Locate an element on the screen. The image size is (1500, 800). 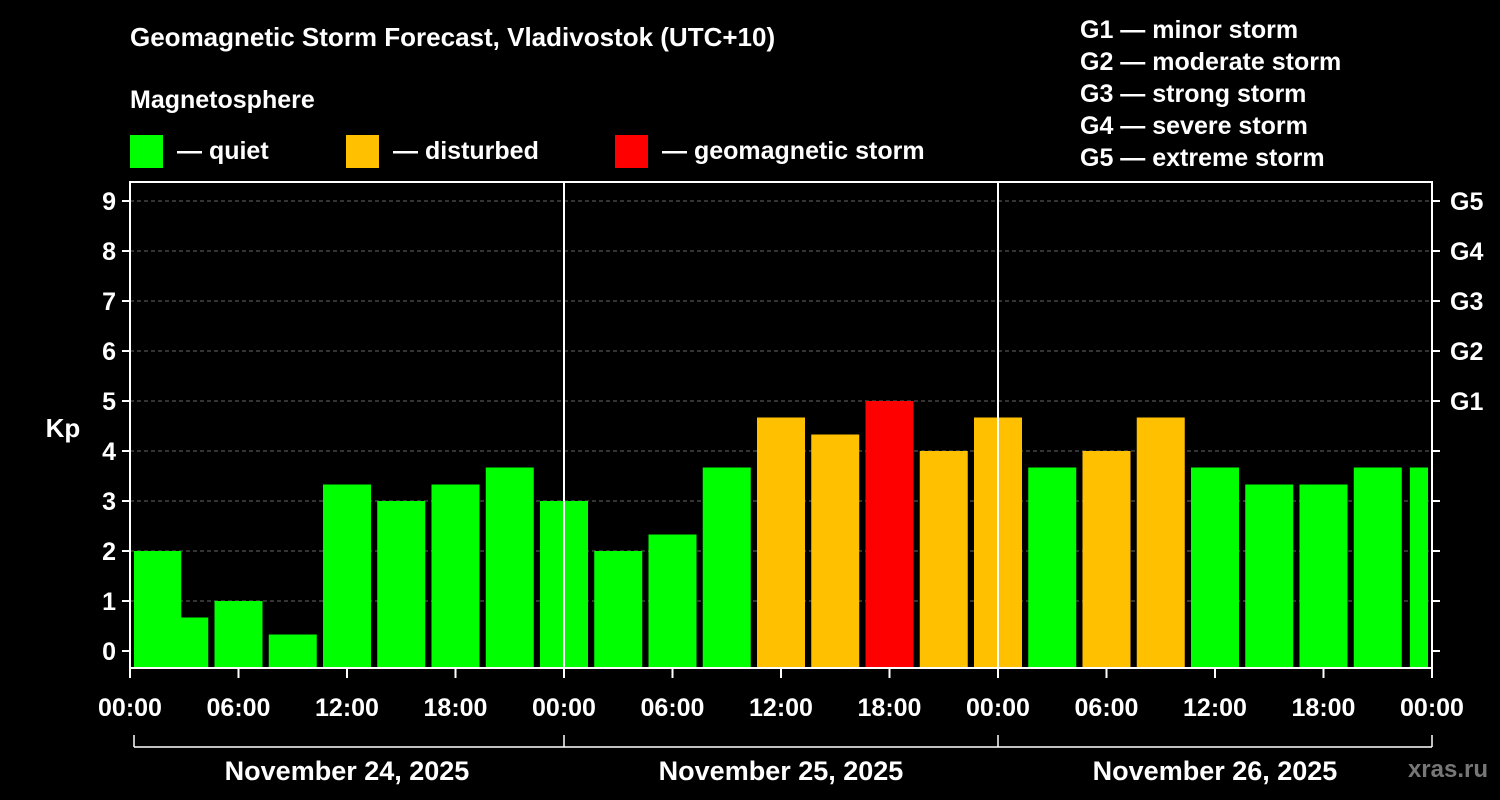
y-tick-label-3: 3 is located at coordinates (109, 502).